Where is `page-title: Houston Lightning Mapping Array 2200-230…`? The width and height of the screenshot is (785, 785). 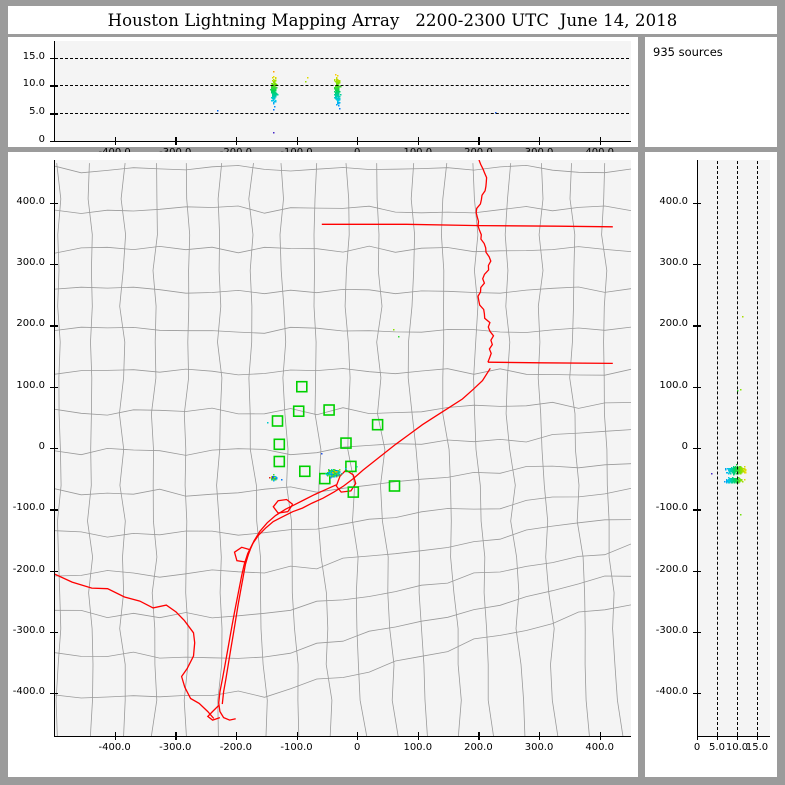
page-title: Houston Lightning Mapping Array 2200-230… is located at coordinates (392, 20).